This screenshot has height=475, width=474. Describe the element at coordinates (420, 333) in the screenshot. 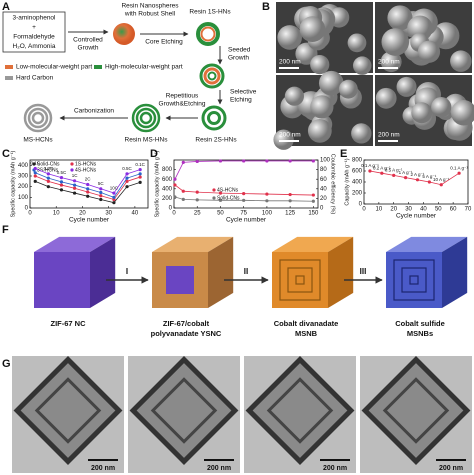

I see `label: MSNBs` at that location.